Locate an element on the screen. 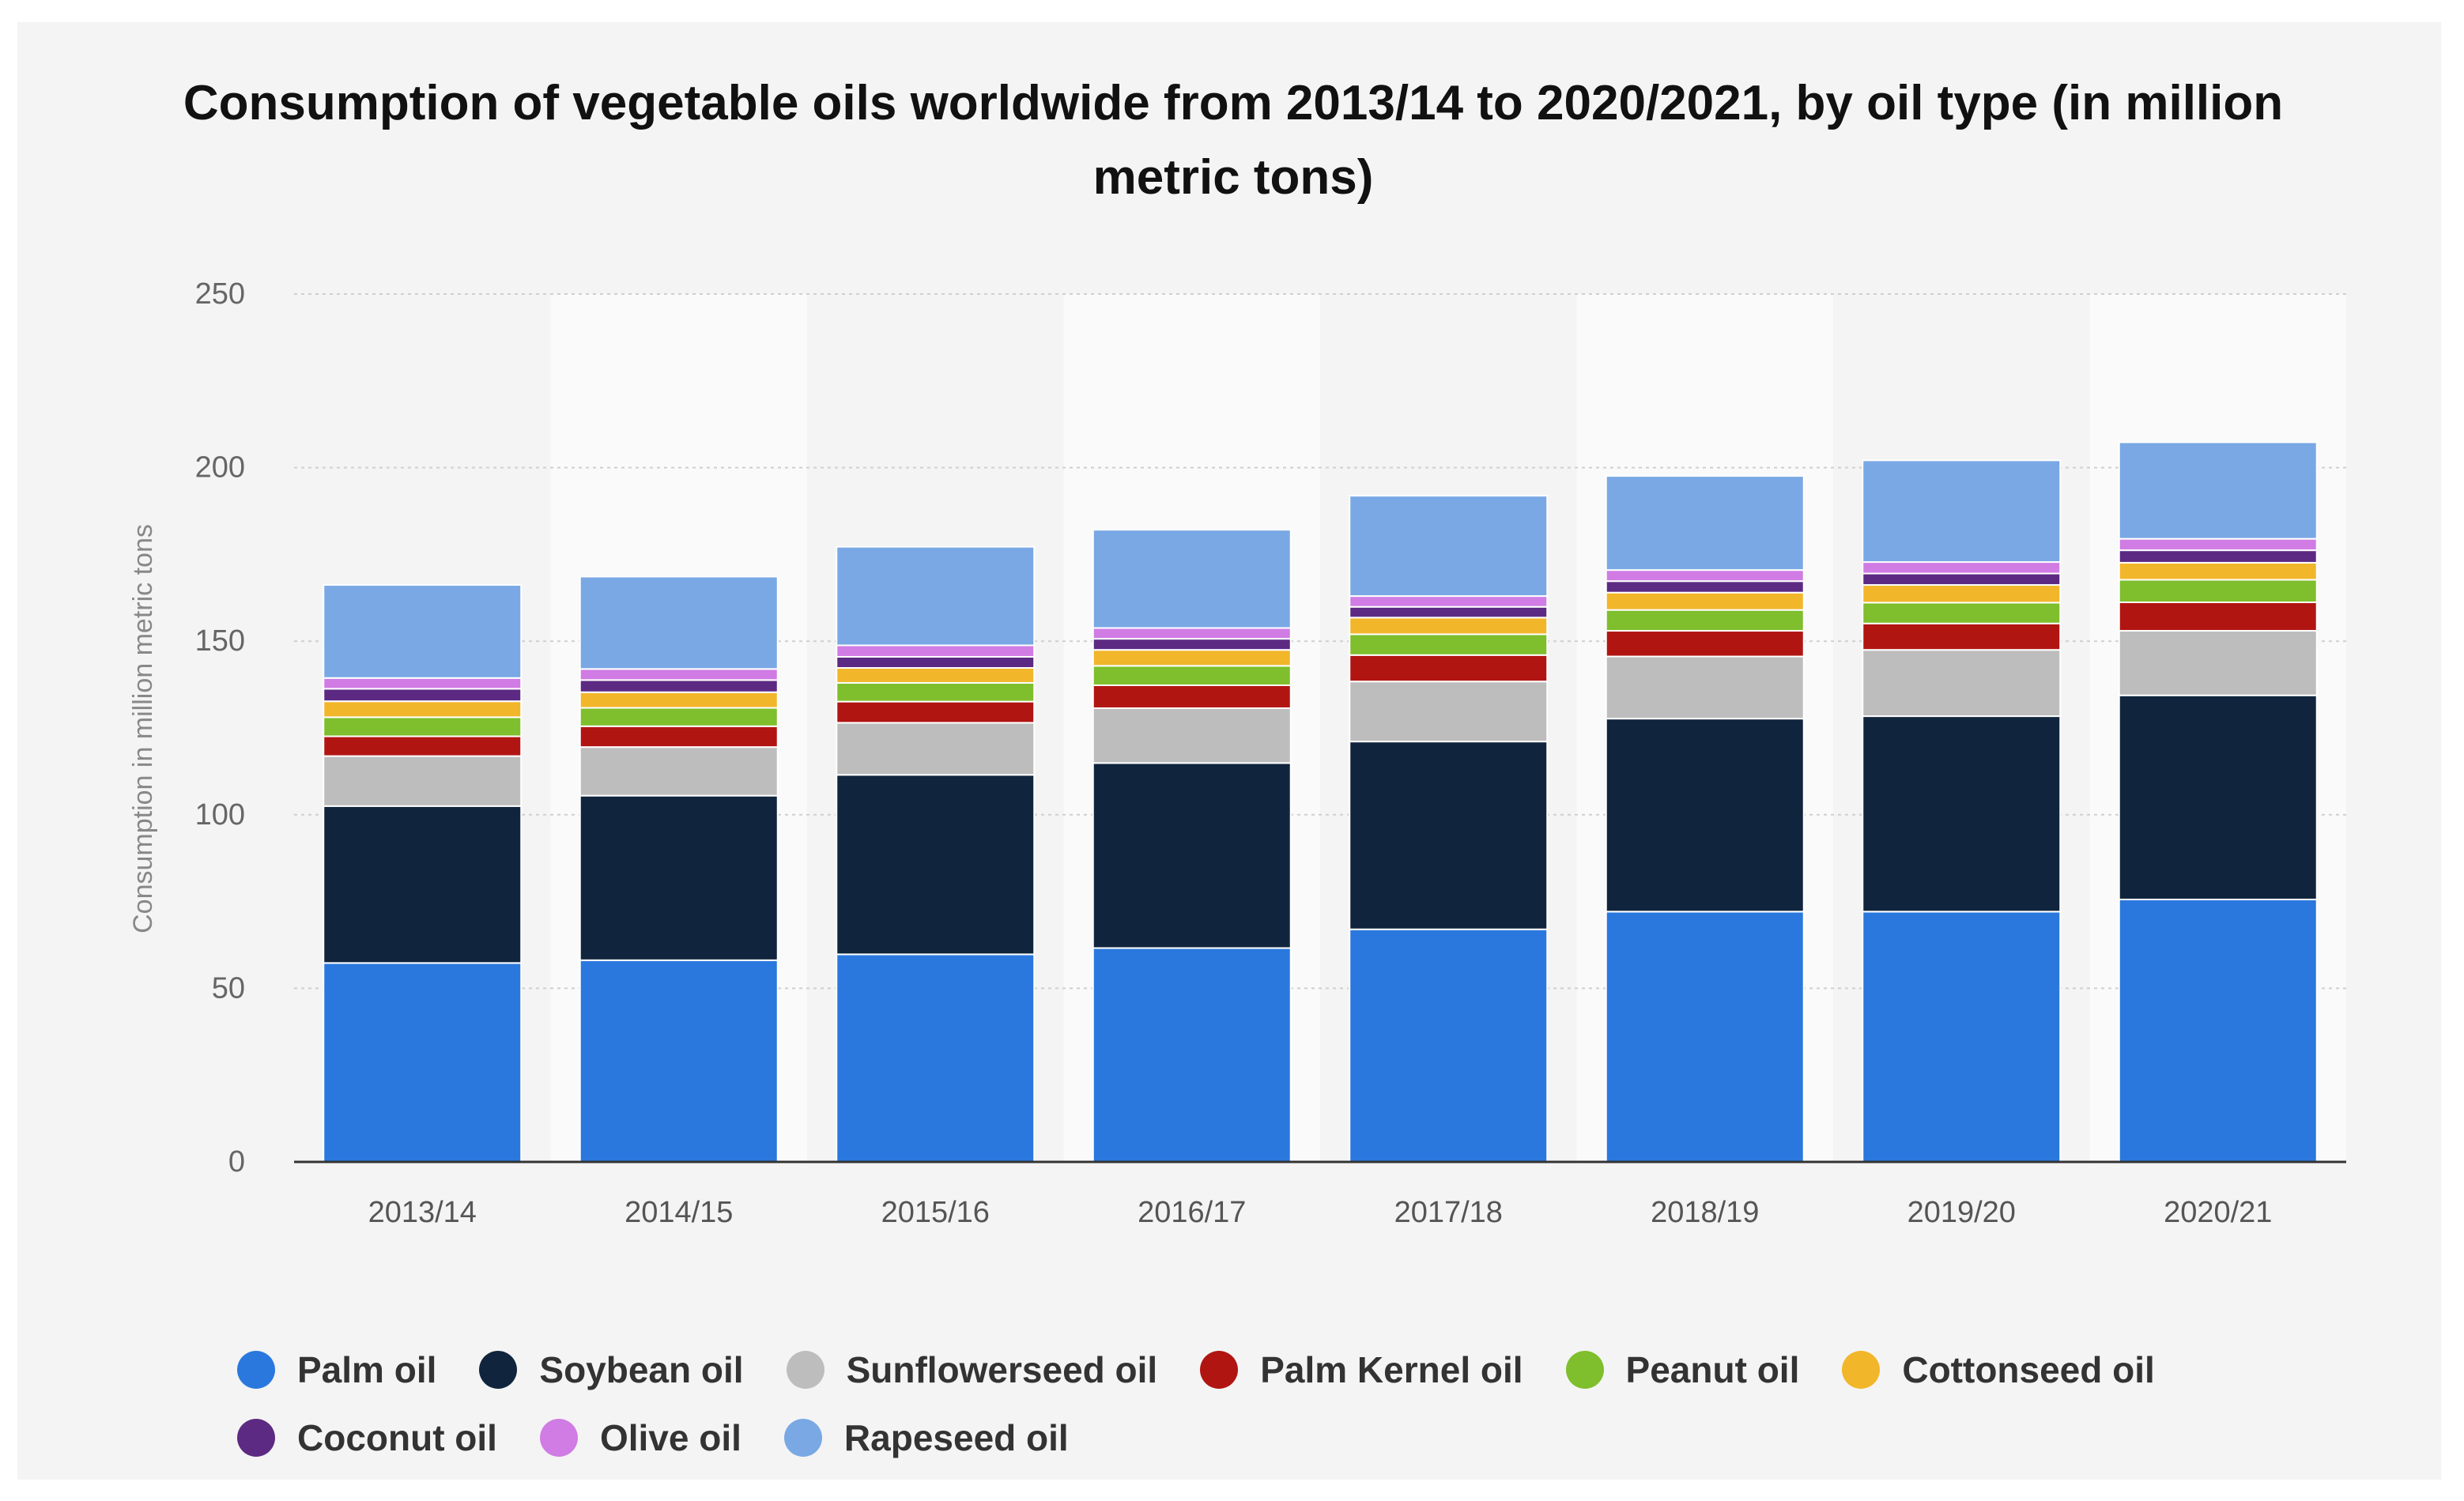 This screenshot has width=2464, height=1501. y-tick-labels: 0 50 100 150 200 250 is located at coordinates (220, 728).